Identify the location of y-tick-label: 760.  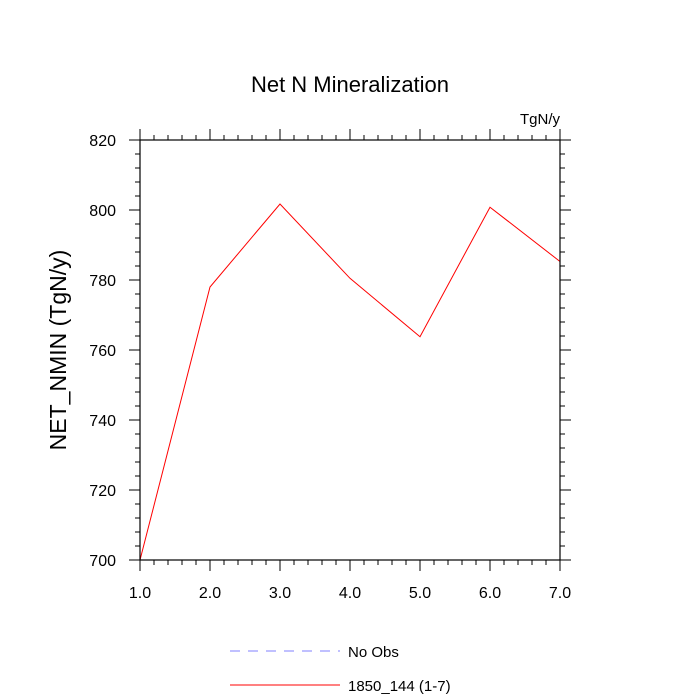
(102, 351).